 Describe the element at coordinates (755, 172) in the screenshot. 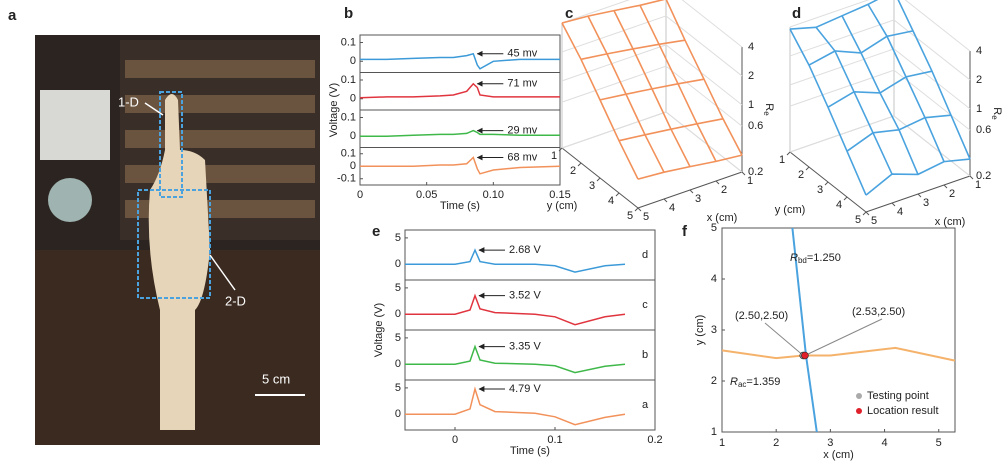

I see `z-tick-label: 0.2` at that location.